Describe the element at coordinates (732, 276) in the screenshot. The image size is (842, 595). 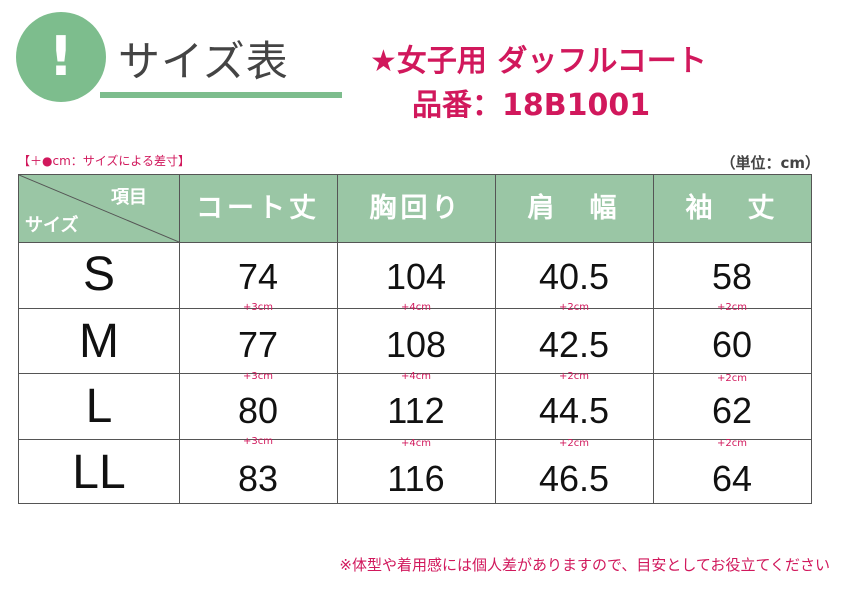
I see `cell-value: 58` at that location.